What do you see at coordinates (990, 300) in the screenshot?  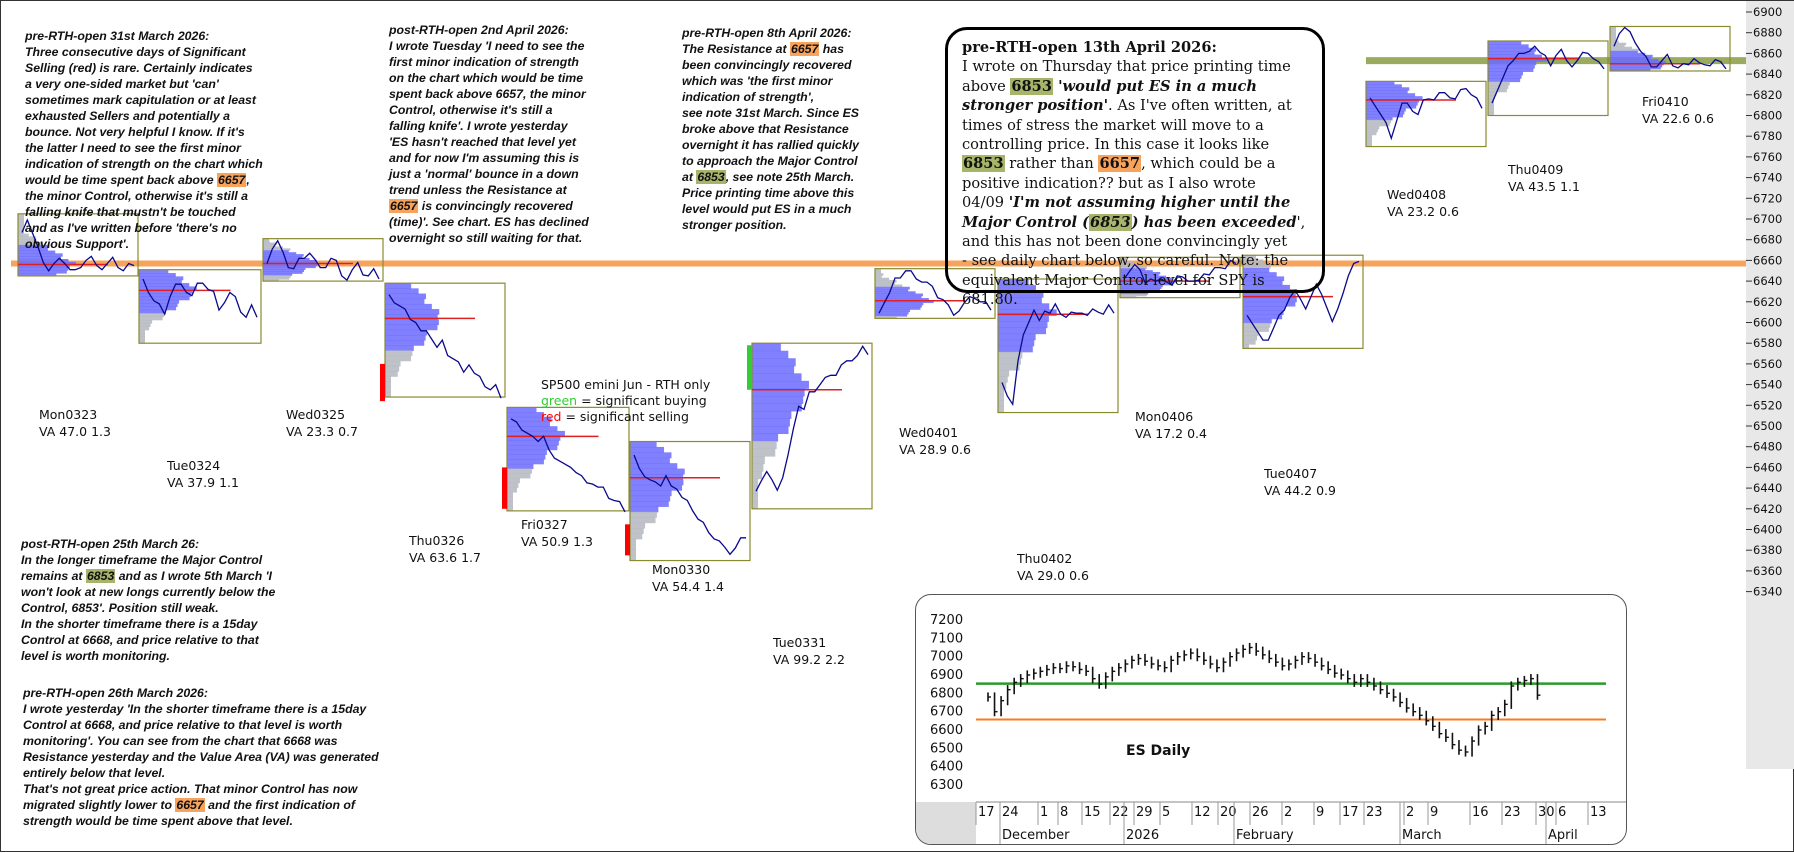 I see `note-text: 681.80.` at bounding box center [990, 300].